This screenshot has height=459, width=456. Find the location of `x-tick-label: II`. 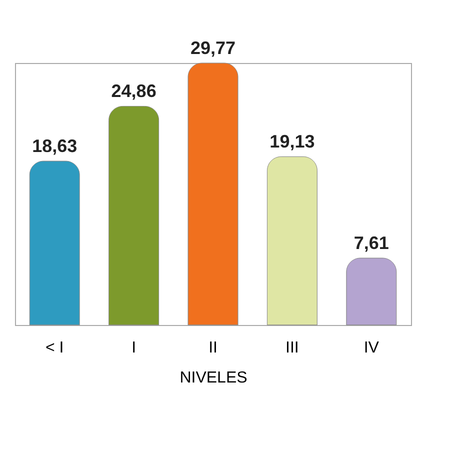

x-tick-label: II is located at coordinates (213, 348).